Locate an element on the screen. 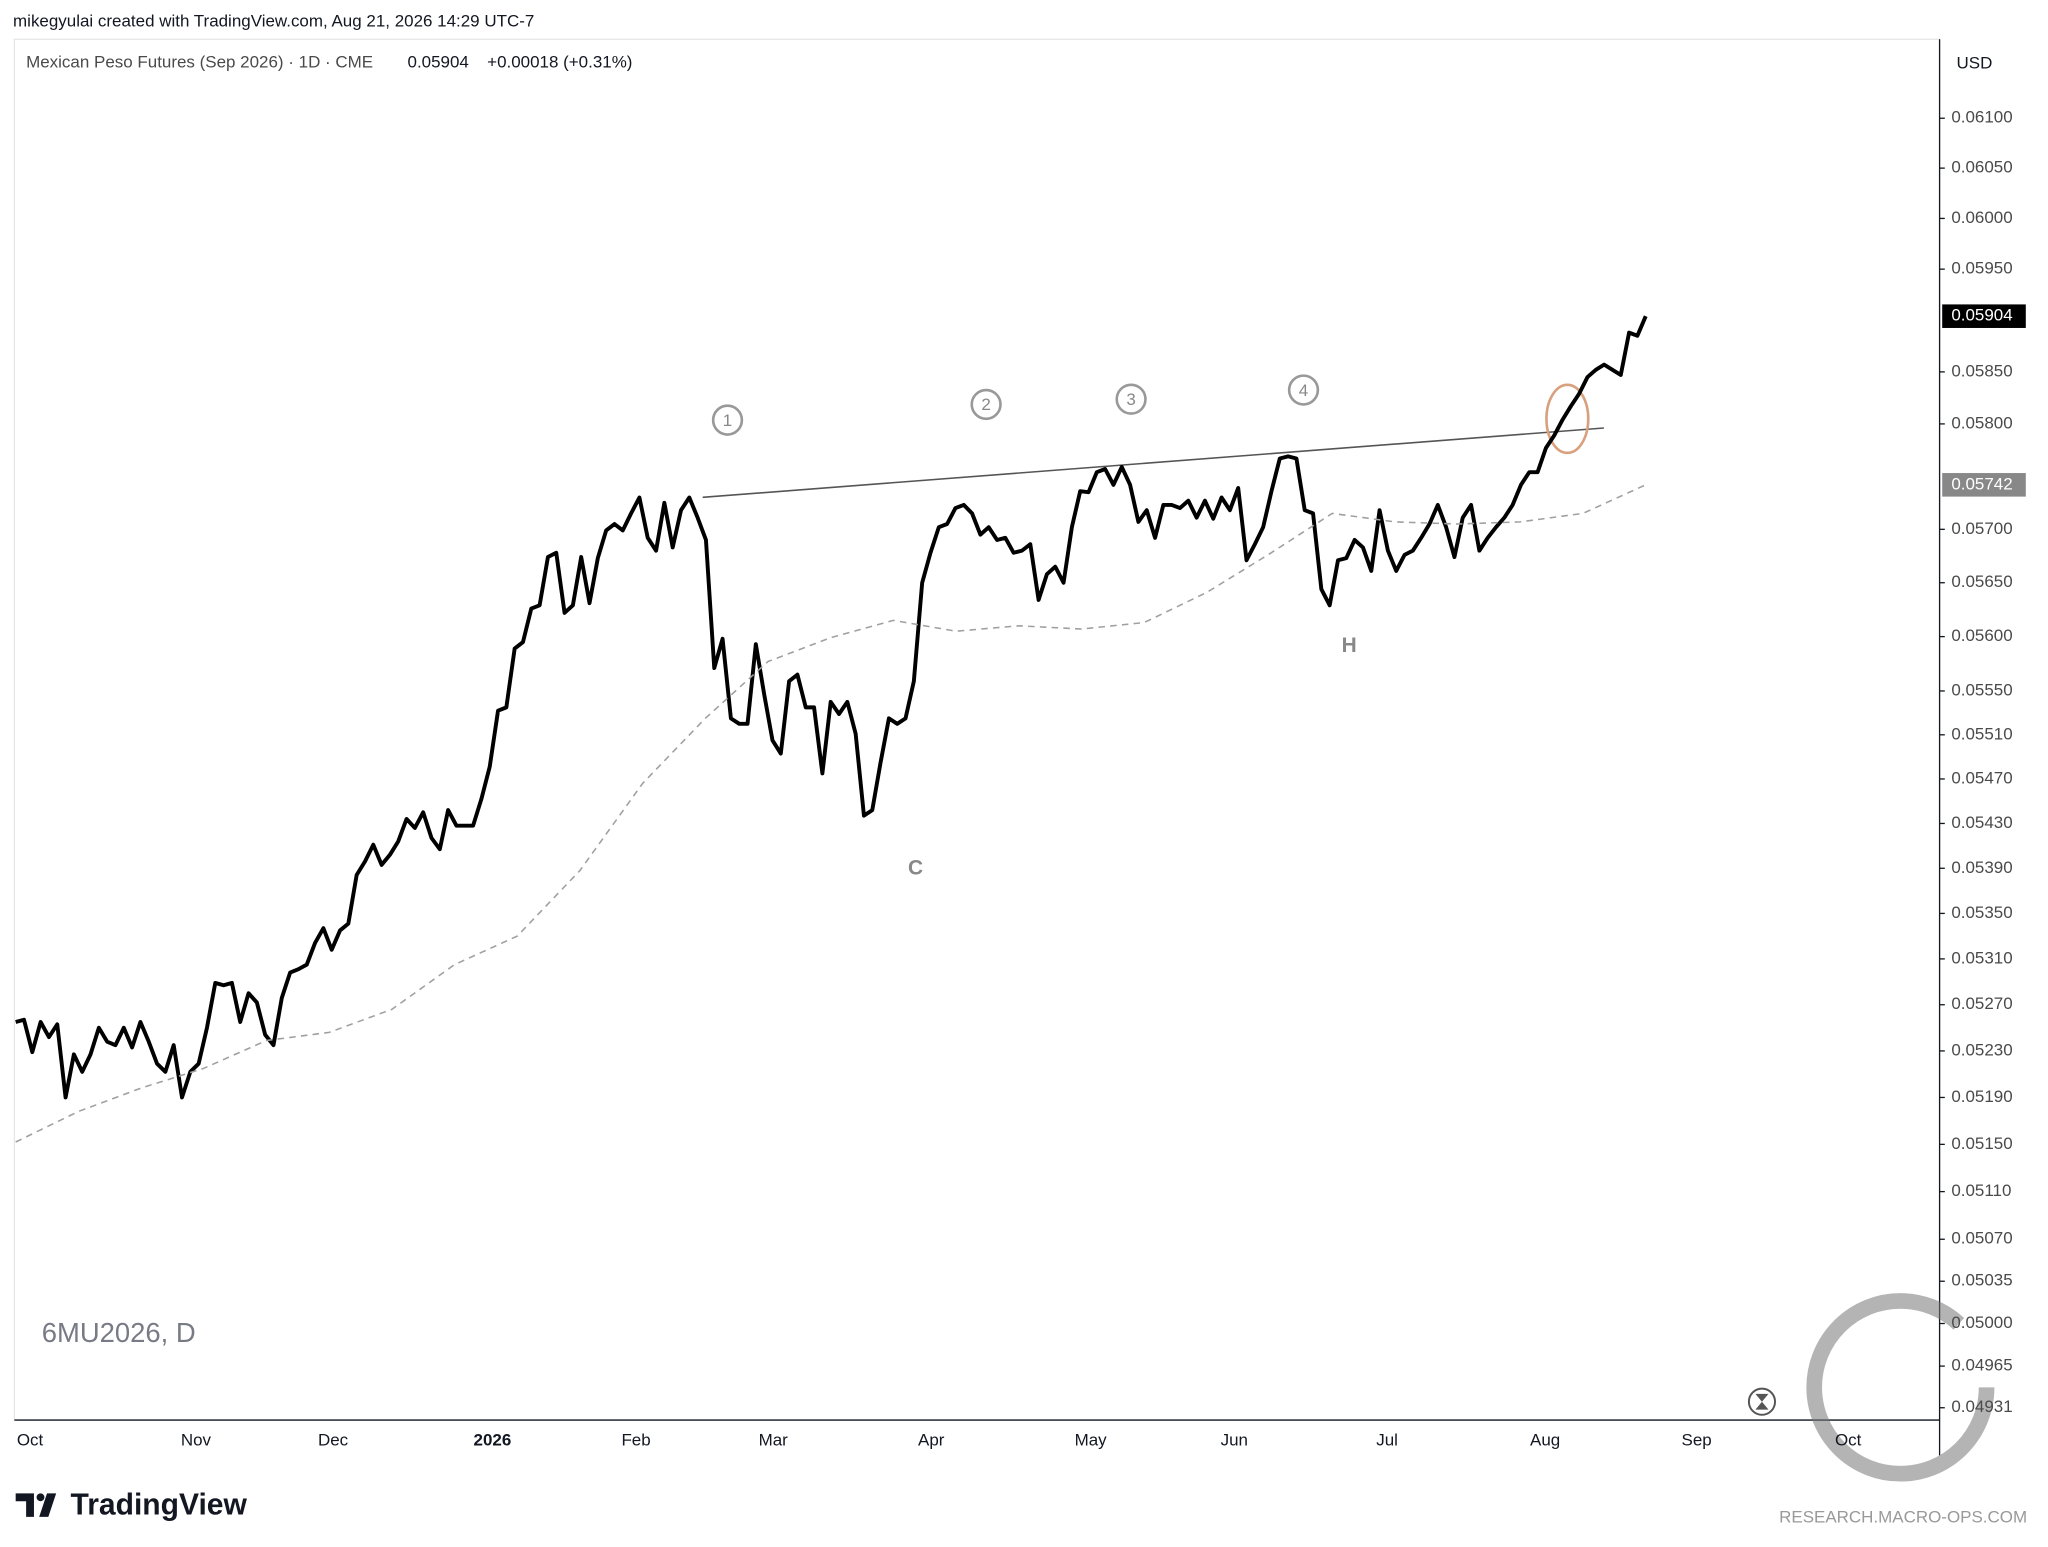 The width and height of the screenshot is (2048, 1547). x-tick-label: Mar is located at coordinates (774, 1439).